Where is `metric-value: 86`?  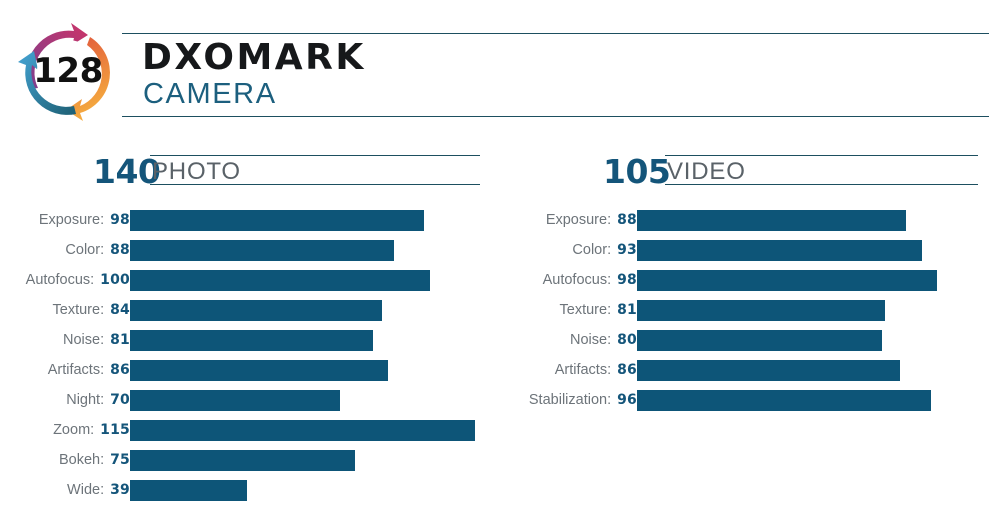 metric-value: 86 is located at coordinates (627, 370).